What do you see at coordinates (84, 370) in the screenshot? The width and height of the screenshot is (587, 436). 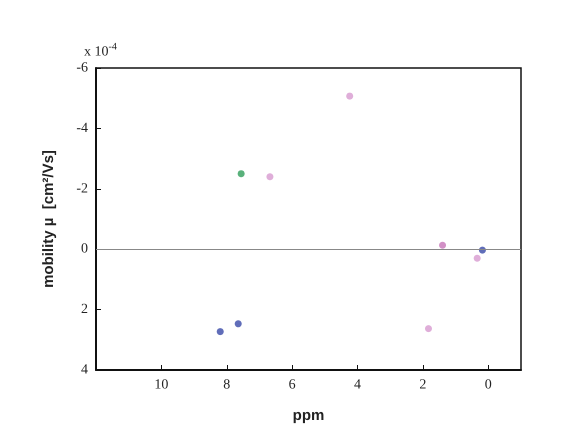 I see `y-tick-label: 4` at bounding box center [84, 370].